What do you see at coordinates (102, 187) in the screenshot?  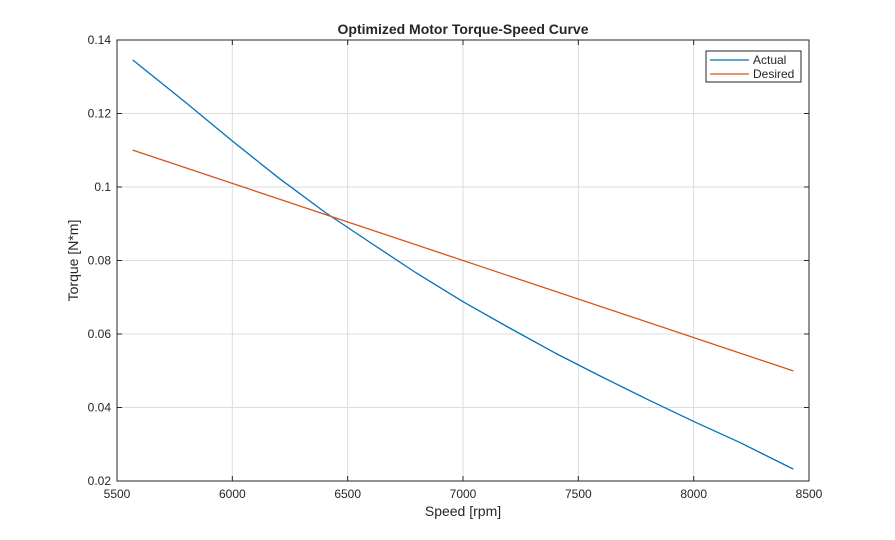 I see `y-tick-label: 0.1` at bounding box center [102, 187].